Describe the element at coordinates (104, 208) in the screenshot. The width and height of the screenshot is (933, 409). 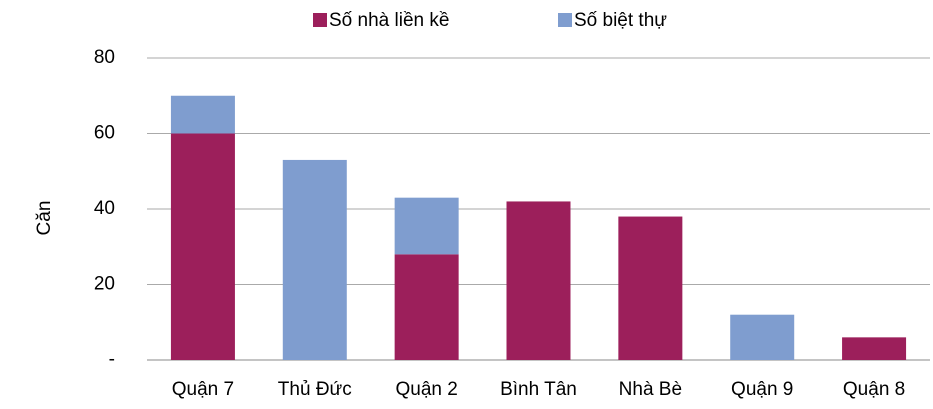
I see `y-tick-label: 40` at that location.